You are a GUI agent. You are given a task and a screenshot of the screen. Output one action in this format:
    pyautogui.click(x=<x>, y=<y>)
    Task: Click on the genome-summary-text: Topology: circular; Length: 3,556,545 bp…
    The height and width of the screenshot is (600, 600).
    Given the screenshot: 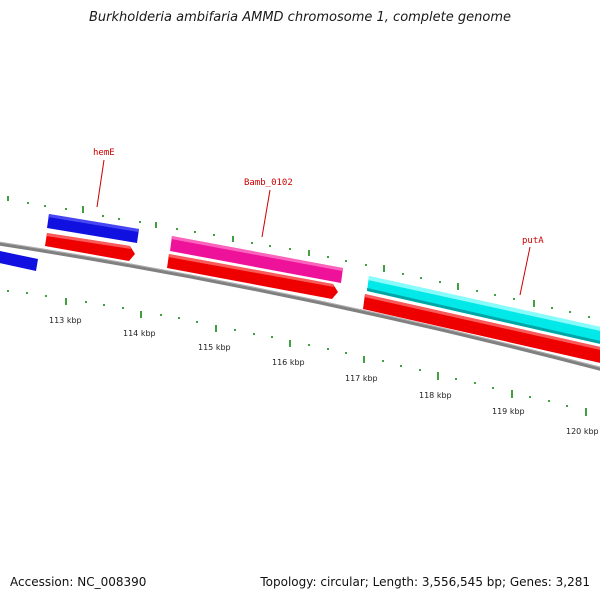 What is the action you would take?
    pyautogui.click(x=425, y=582)
    